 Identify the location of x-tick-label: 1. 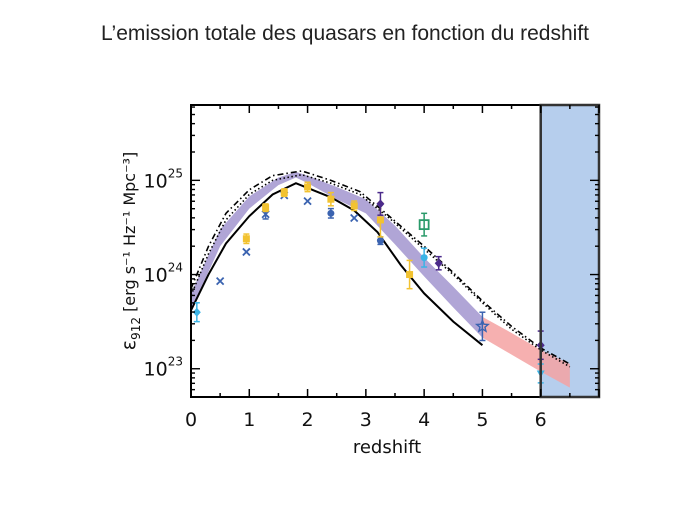
(249, 420).